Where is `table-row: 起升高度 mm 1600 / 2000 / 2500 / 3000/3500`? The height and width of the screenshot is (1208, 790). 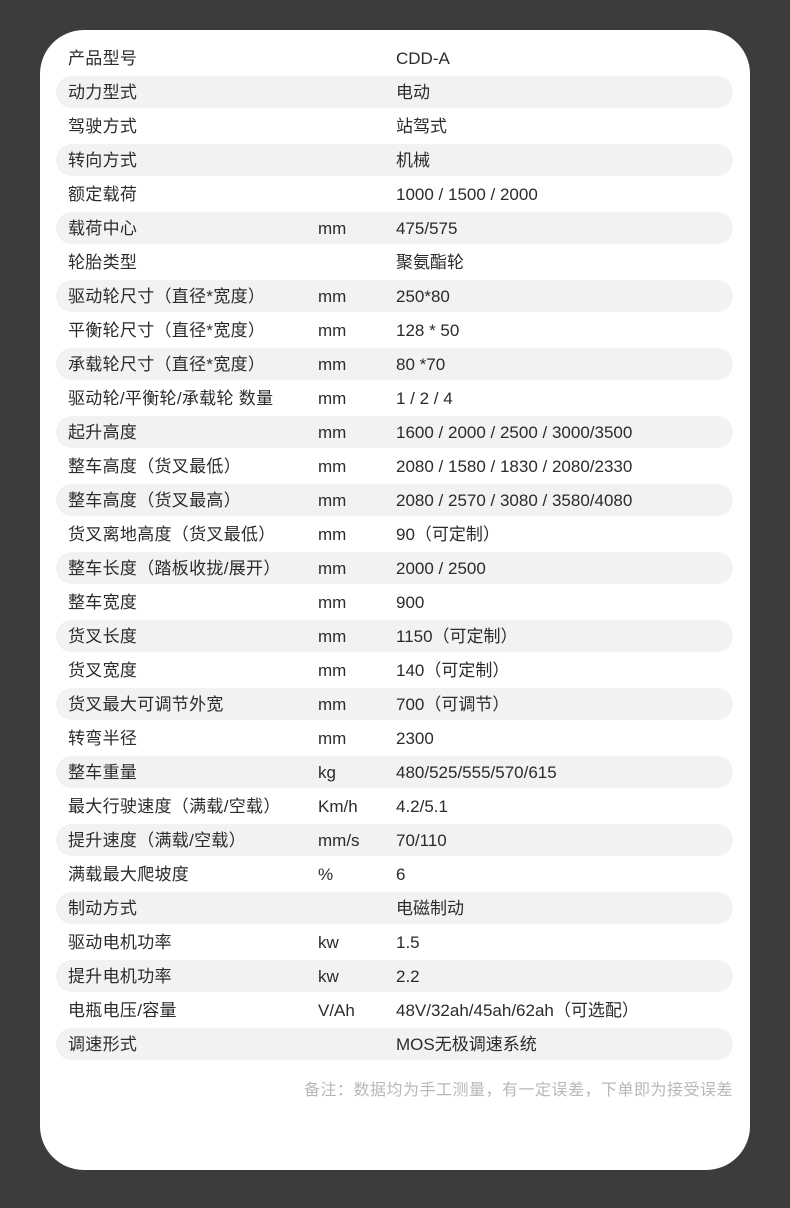 table-row: 起升高度 mm 1600 / 2000 / 2500 / 3000/3500 is located at coordinates (394, 432).